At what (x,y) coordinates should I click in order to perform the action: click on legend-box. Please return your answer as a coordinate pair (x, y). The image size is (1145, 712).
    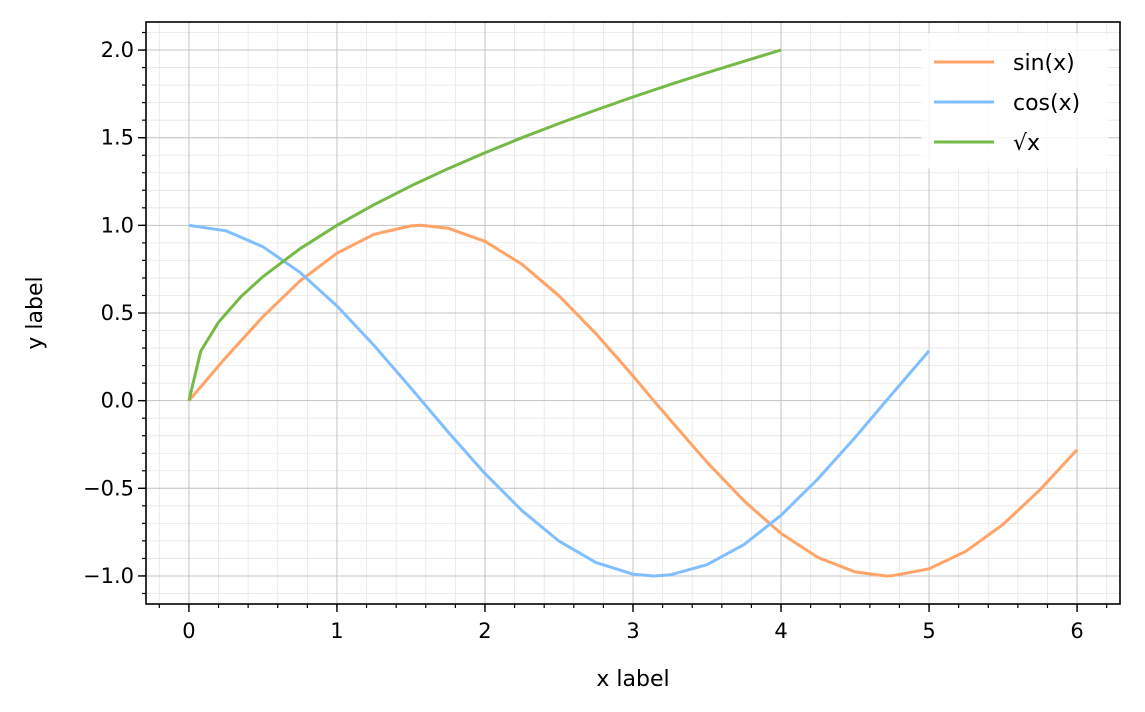
    Looking at the image, I should click on (1015, 101).